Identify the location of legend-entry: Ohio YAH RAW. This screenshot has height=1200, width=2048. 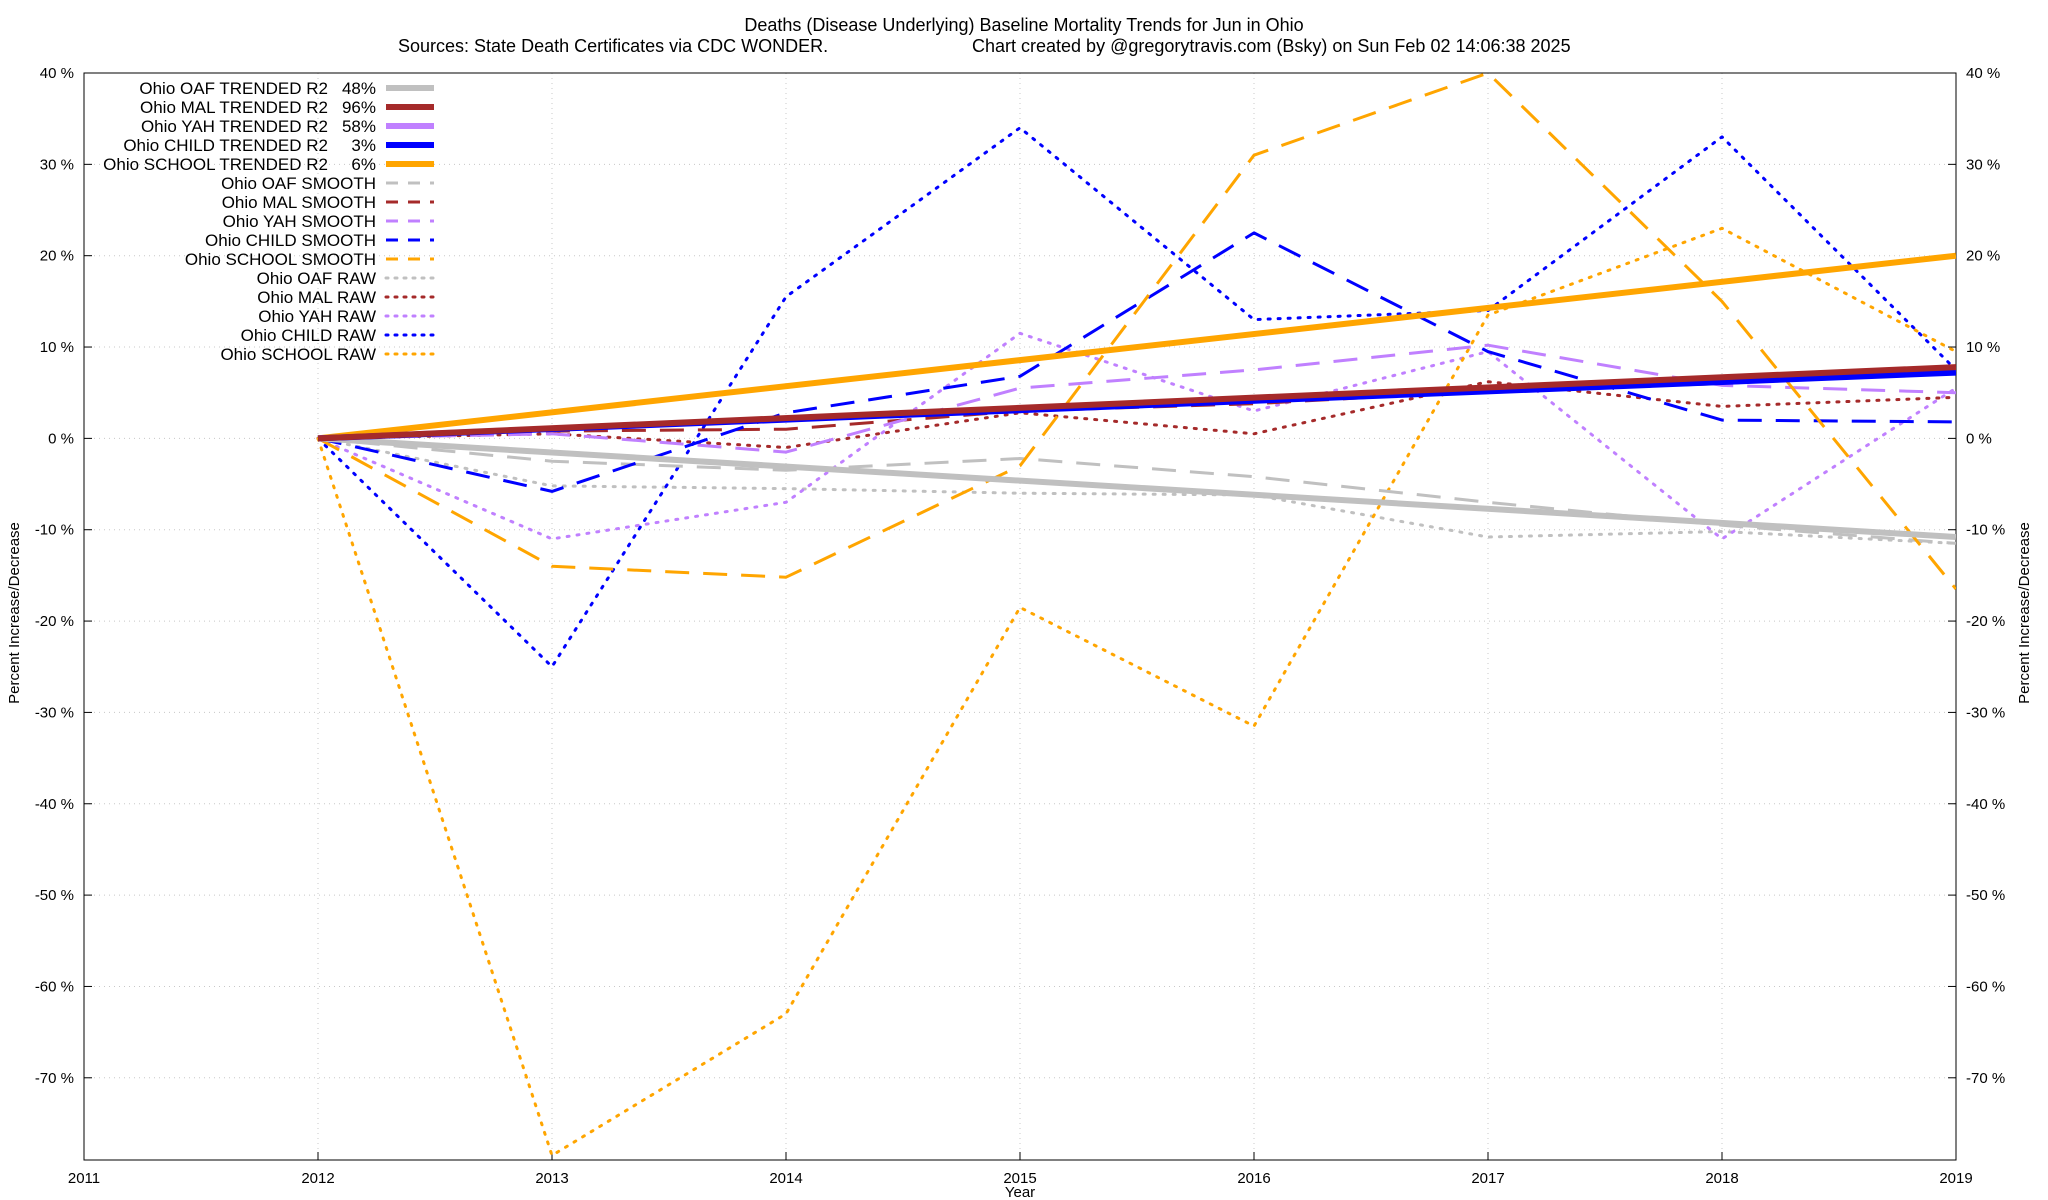
(347, 316).